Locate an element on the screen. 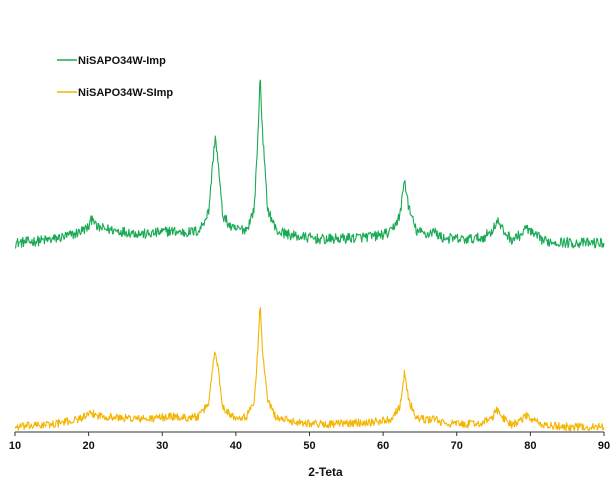 Image resolution: width=612 pixels, height=479 pixels. legend: NiSAPO34W-Imp NiSAPO34W-SImp is located at coordinates (115, 77).